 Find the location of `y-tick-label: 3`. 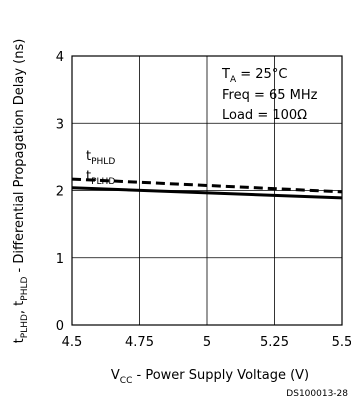

y-tick-label: 3 is located at coordinates (60, 124).